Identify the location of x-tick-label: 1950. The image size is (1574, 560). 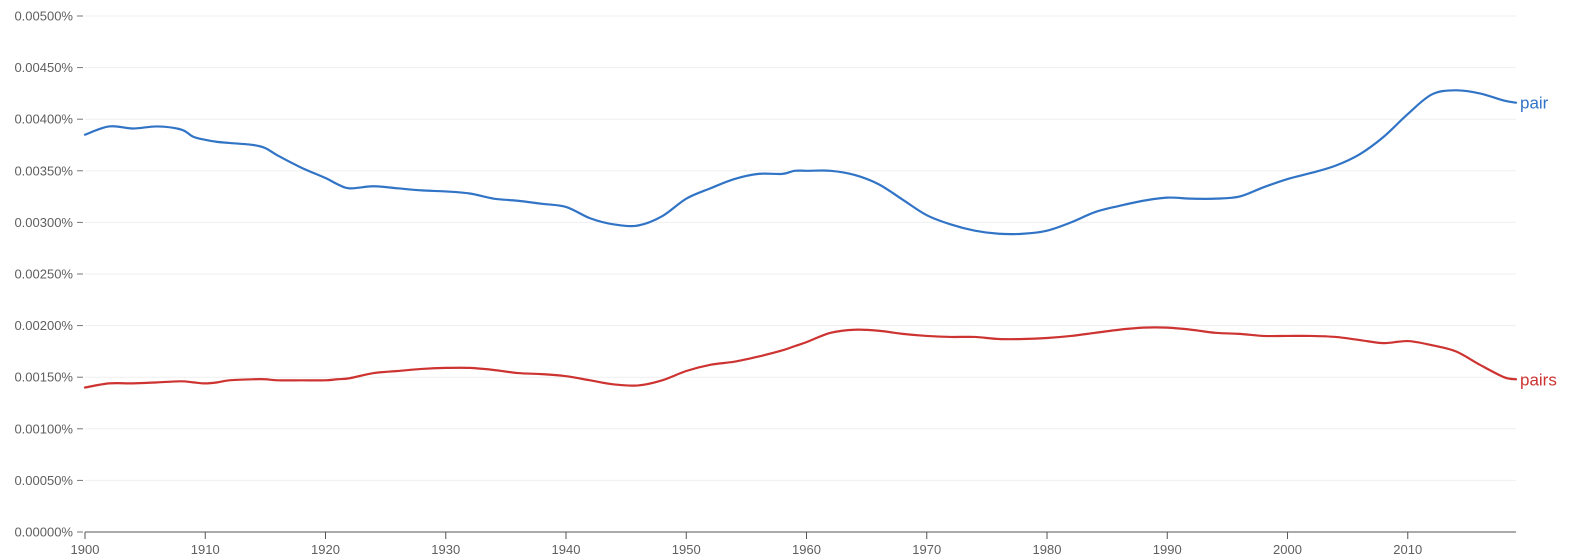
(686, 549).